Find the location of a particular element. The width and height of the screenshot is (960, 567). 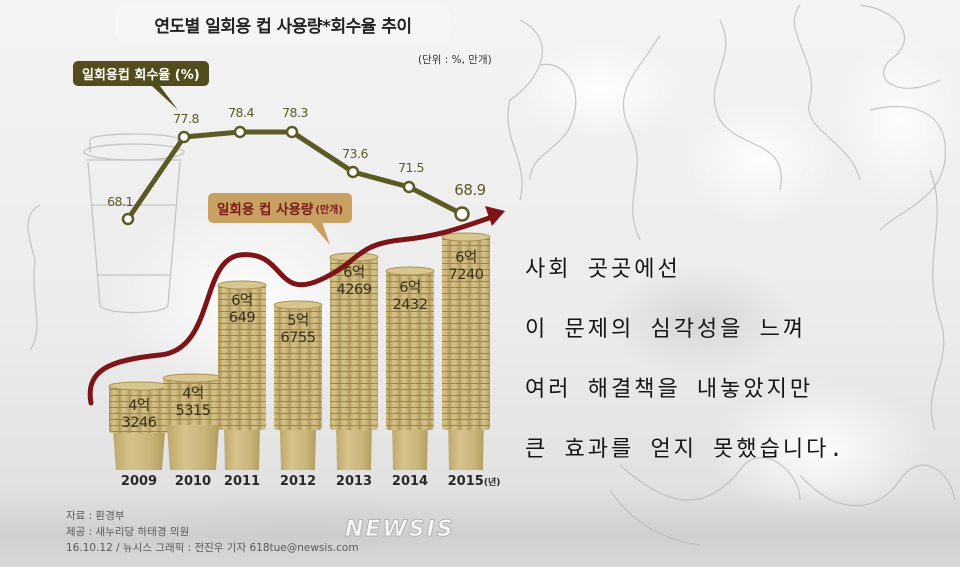

caption-line-2: 이 문제의 심각성을 느껴 is located at coordinates (666, 329).